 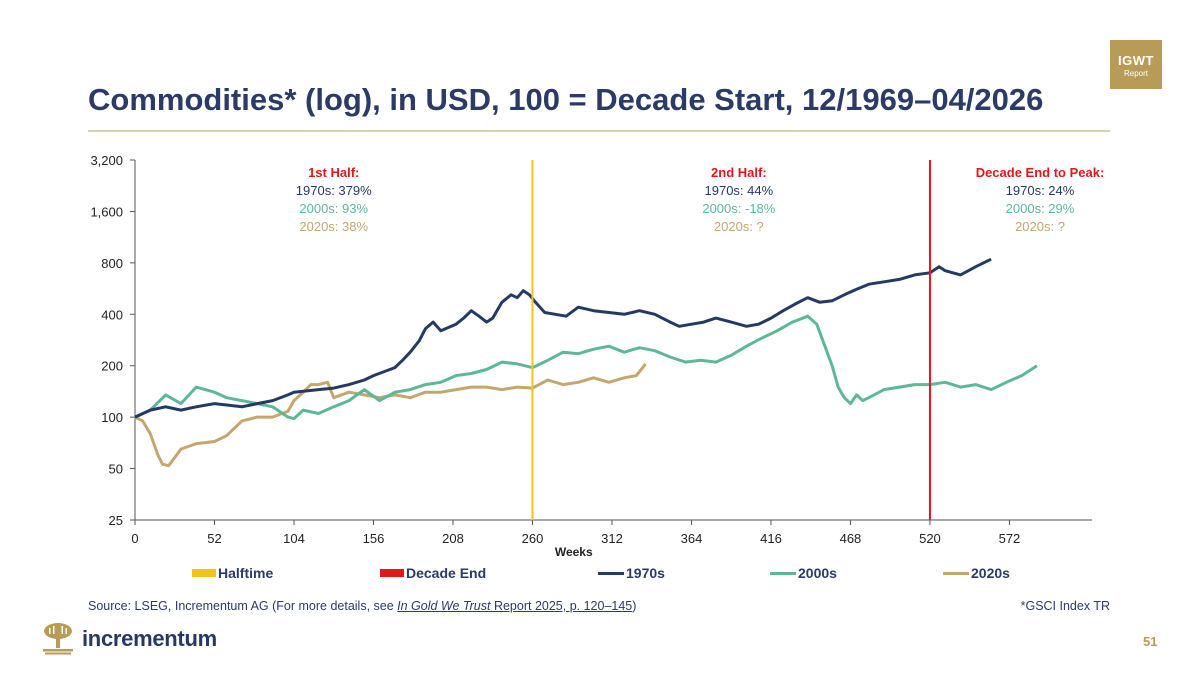 I want to click on x-axis-title: Weeks, so click(x=574, y=552).